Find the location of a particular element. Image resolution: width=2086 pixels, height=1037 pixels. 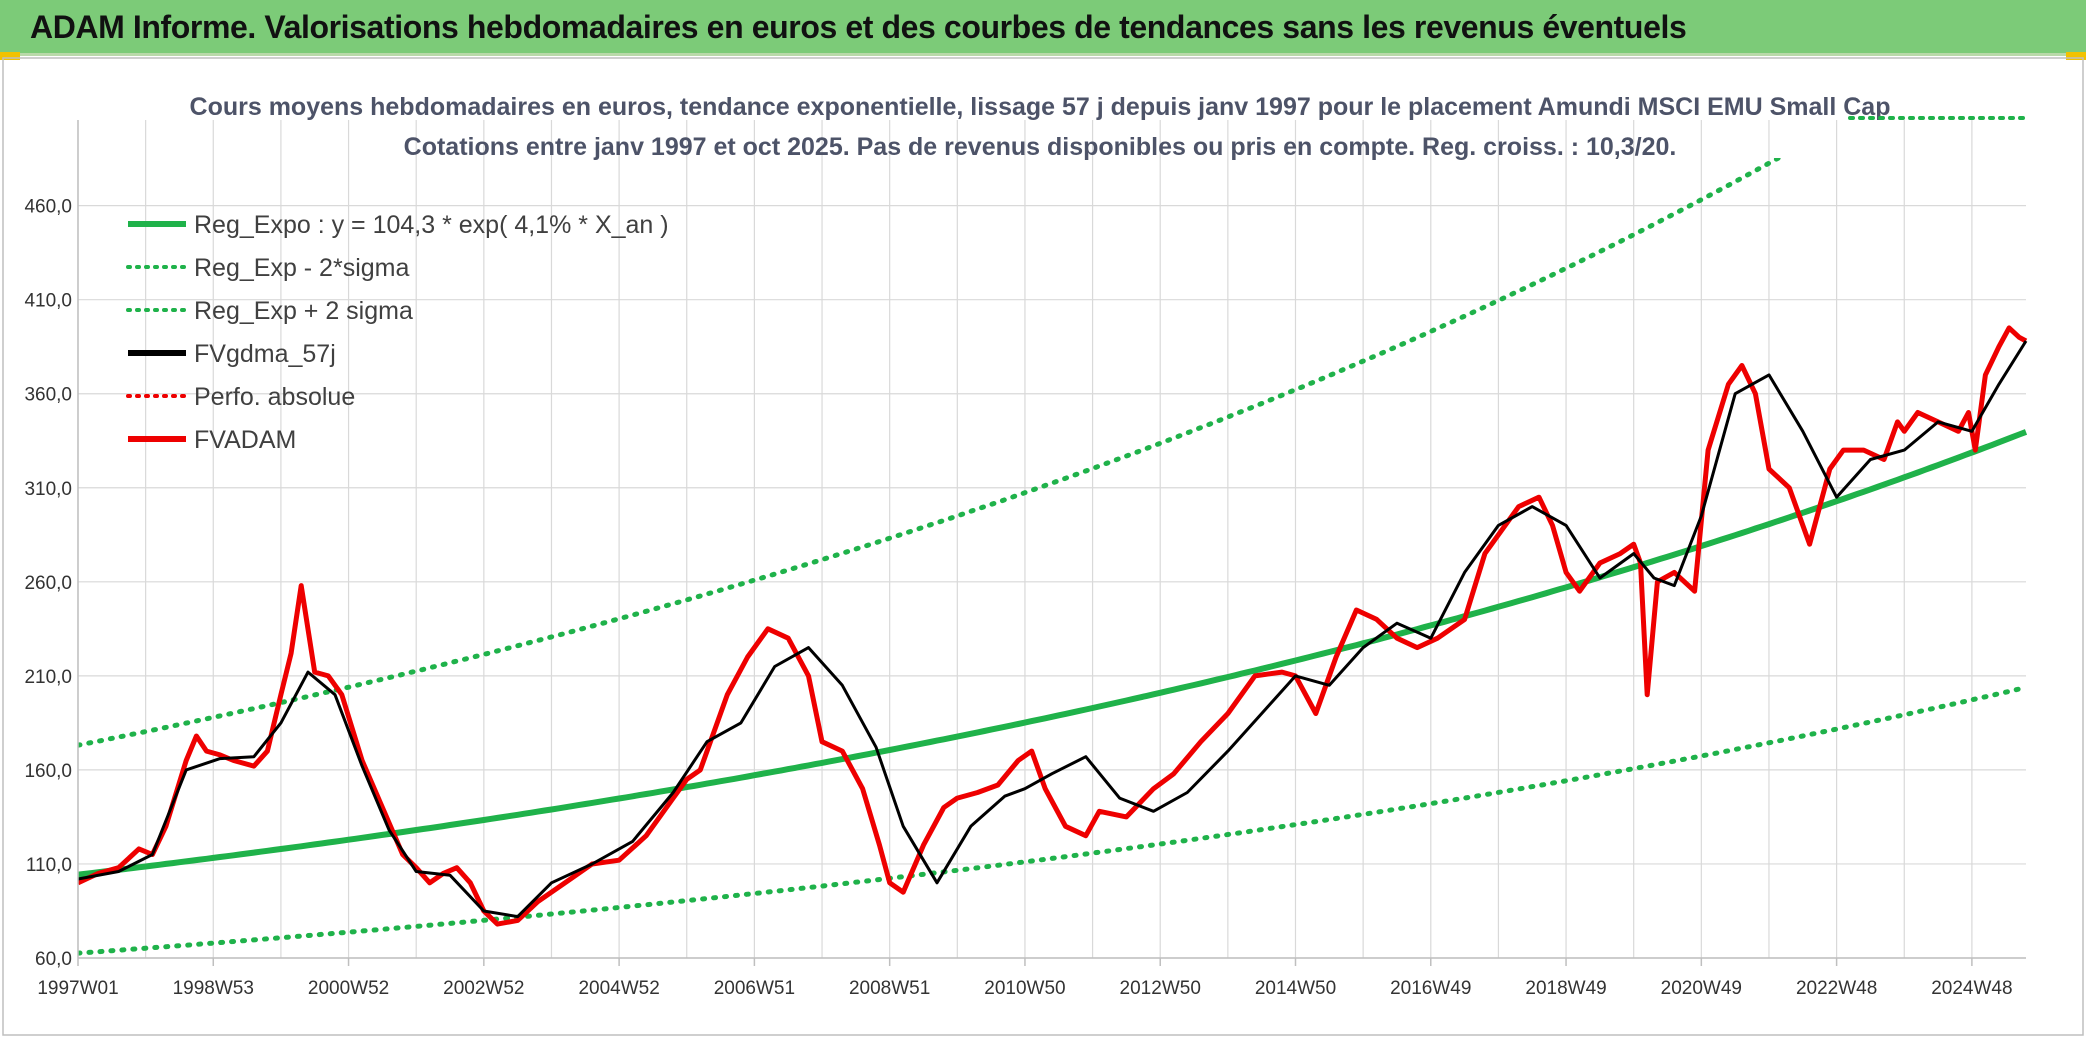

x-tick-label: 2006W51 is located at coordinates (754, 988).